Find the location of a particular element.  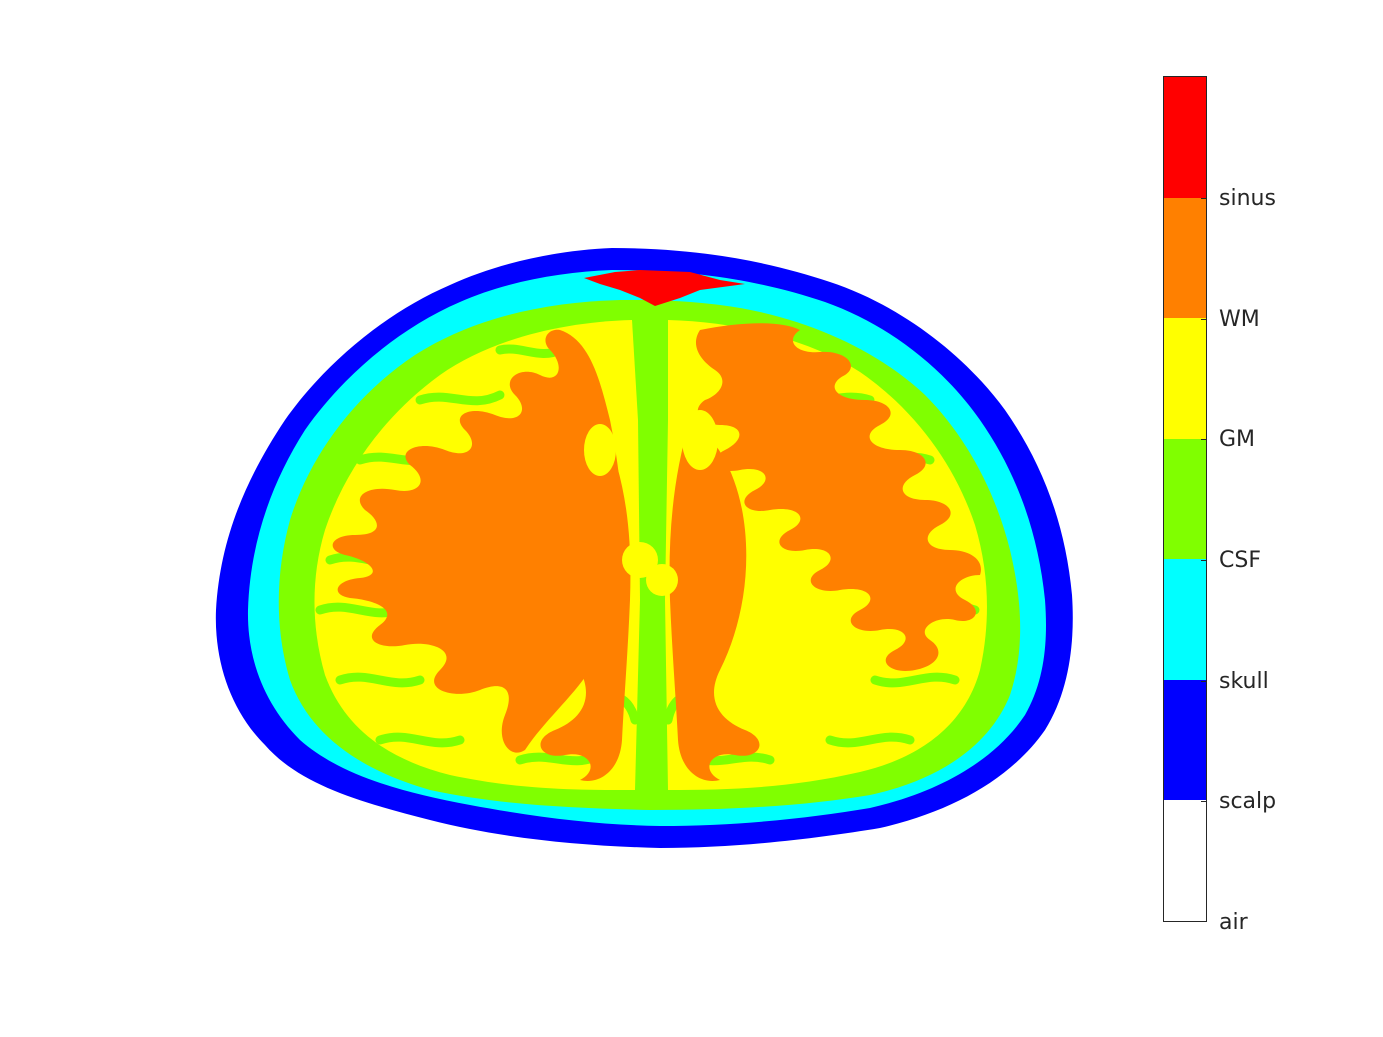

colorbar-tick-csf is located at coordinates (1204, 560).